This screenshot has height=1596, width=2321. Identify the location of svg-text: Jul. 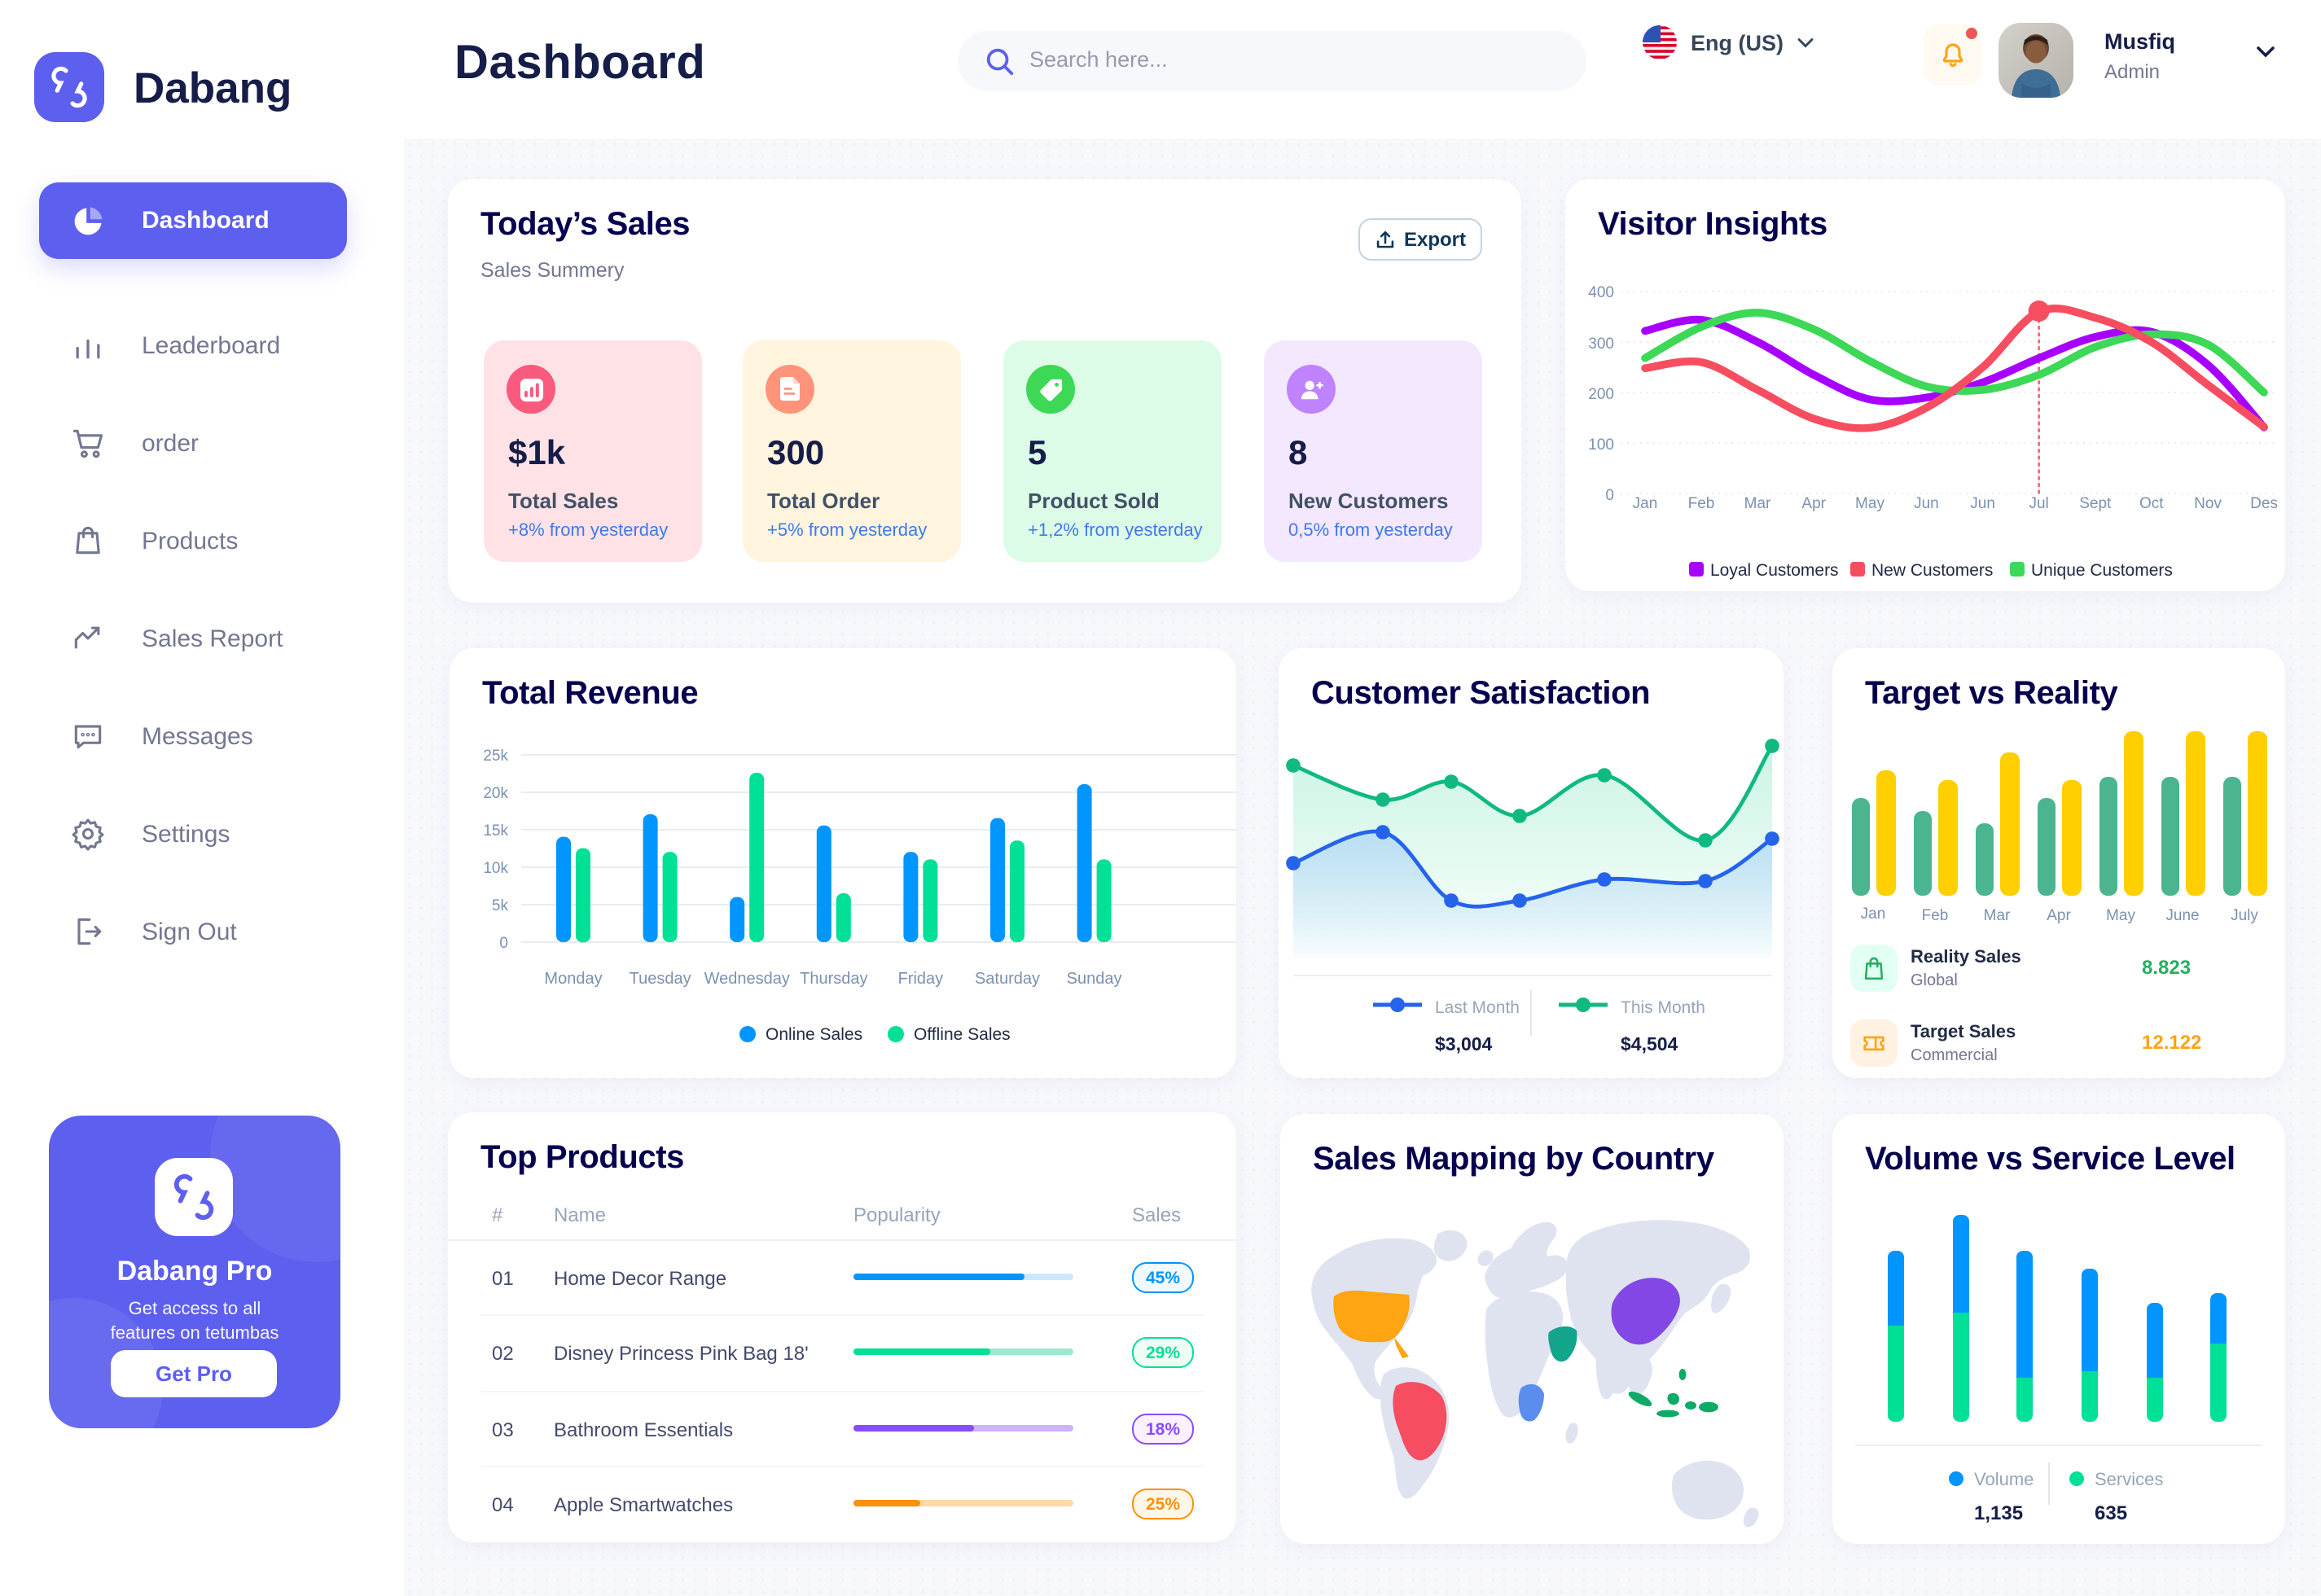
(2038, 503).